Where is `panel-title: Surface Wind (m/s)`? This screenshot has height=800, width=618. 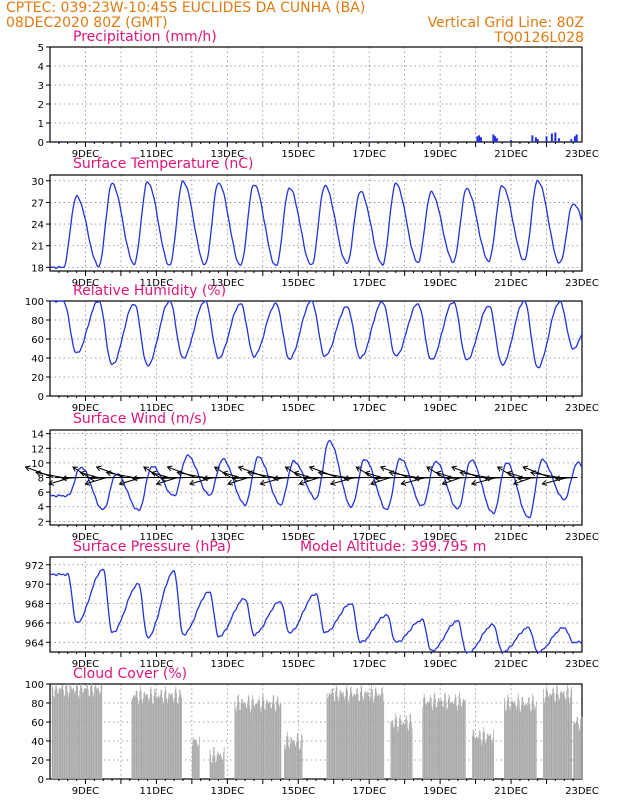 panel-title: Surface Wind (m/s) is located at coordinates (140, 419).